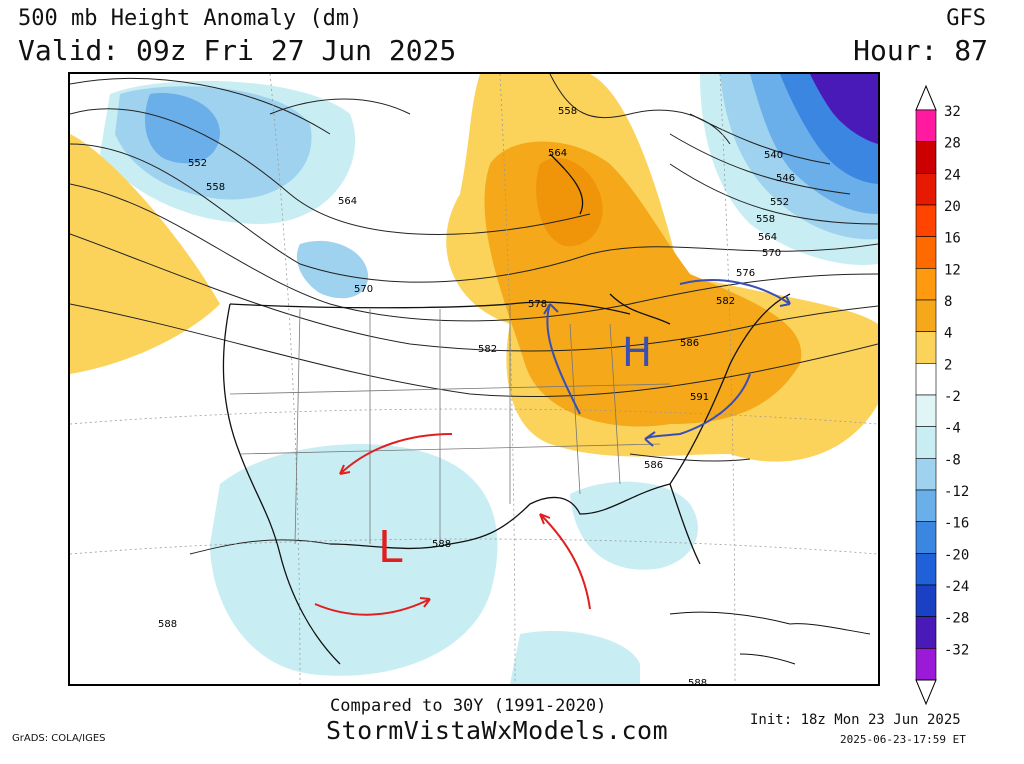 The image size is (1024, 764). Describe the element at coordinates (952, 112) in the screenshot. I see `scale-label: 32` at that location.